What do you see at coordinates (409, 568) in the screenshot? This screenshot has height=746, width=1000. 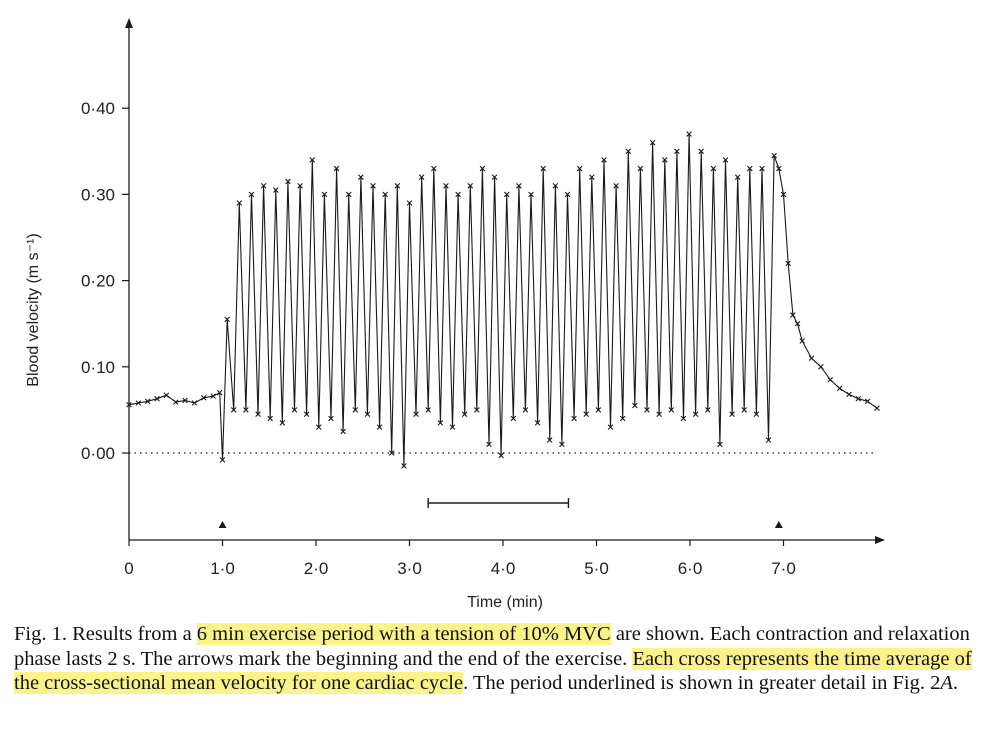 I see `x-tick-label: 3·0` at bounding box center [409, 568].